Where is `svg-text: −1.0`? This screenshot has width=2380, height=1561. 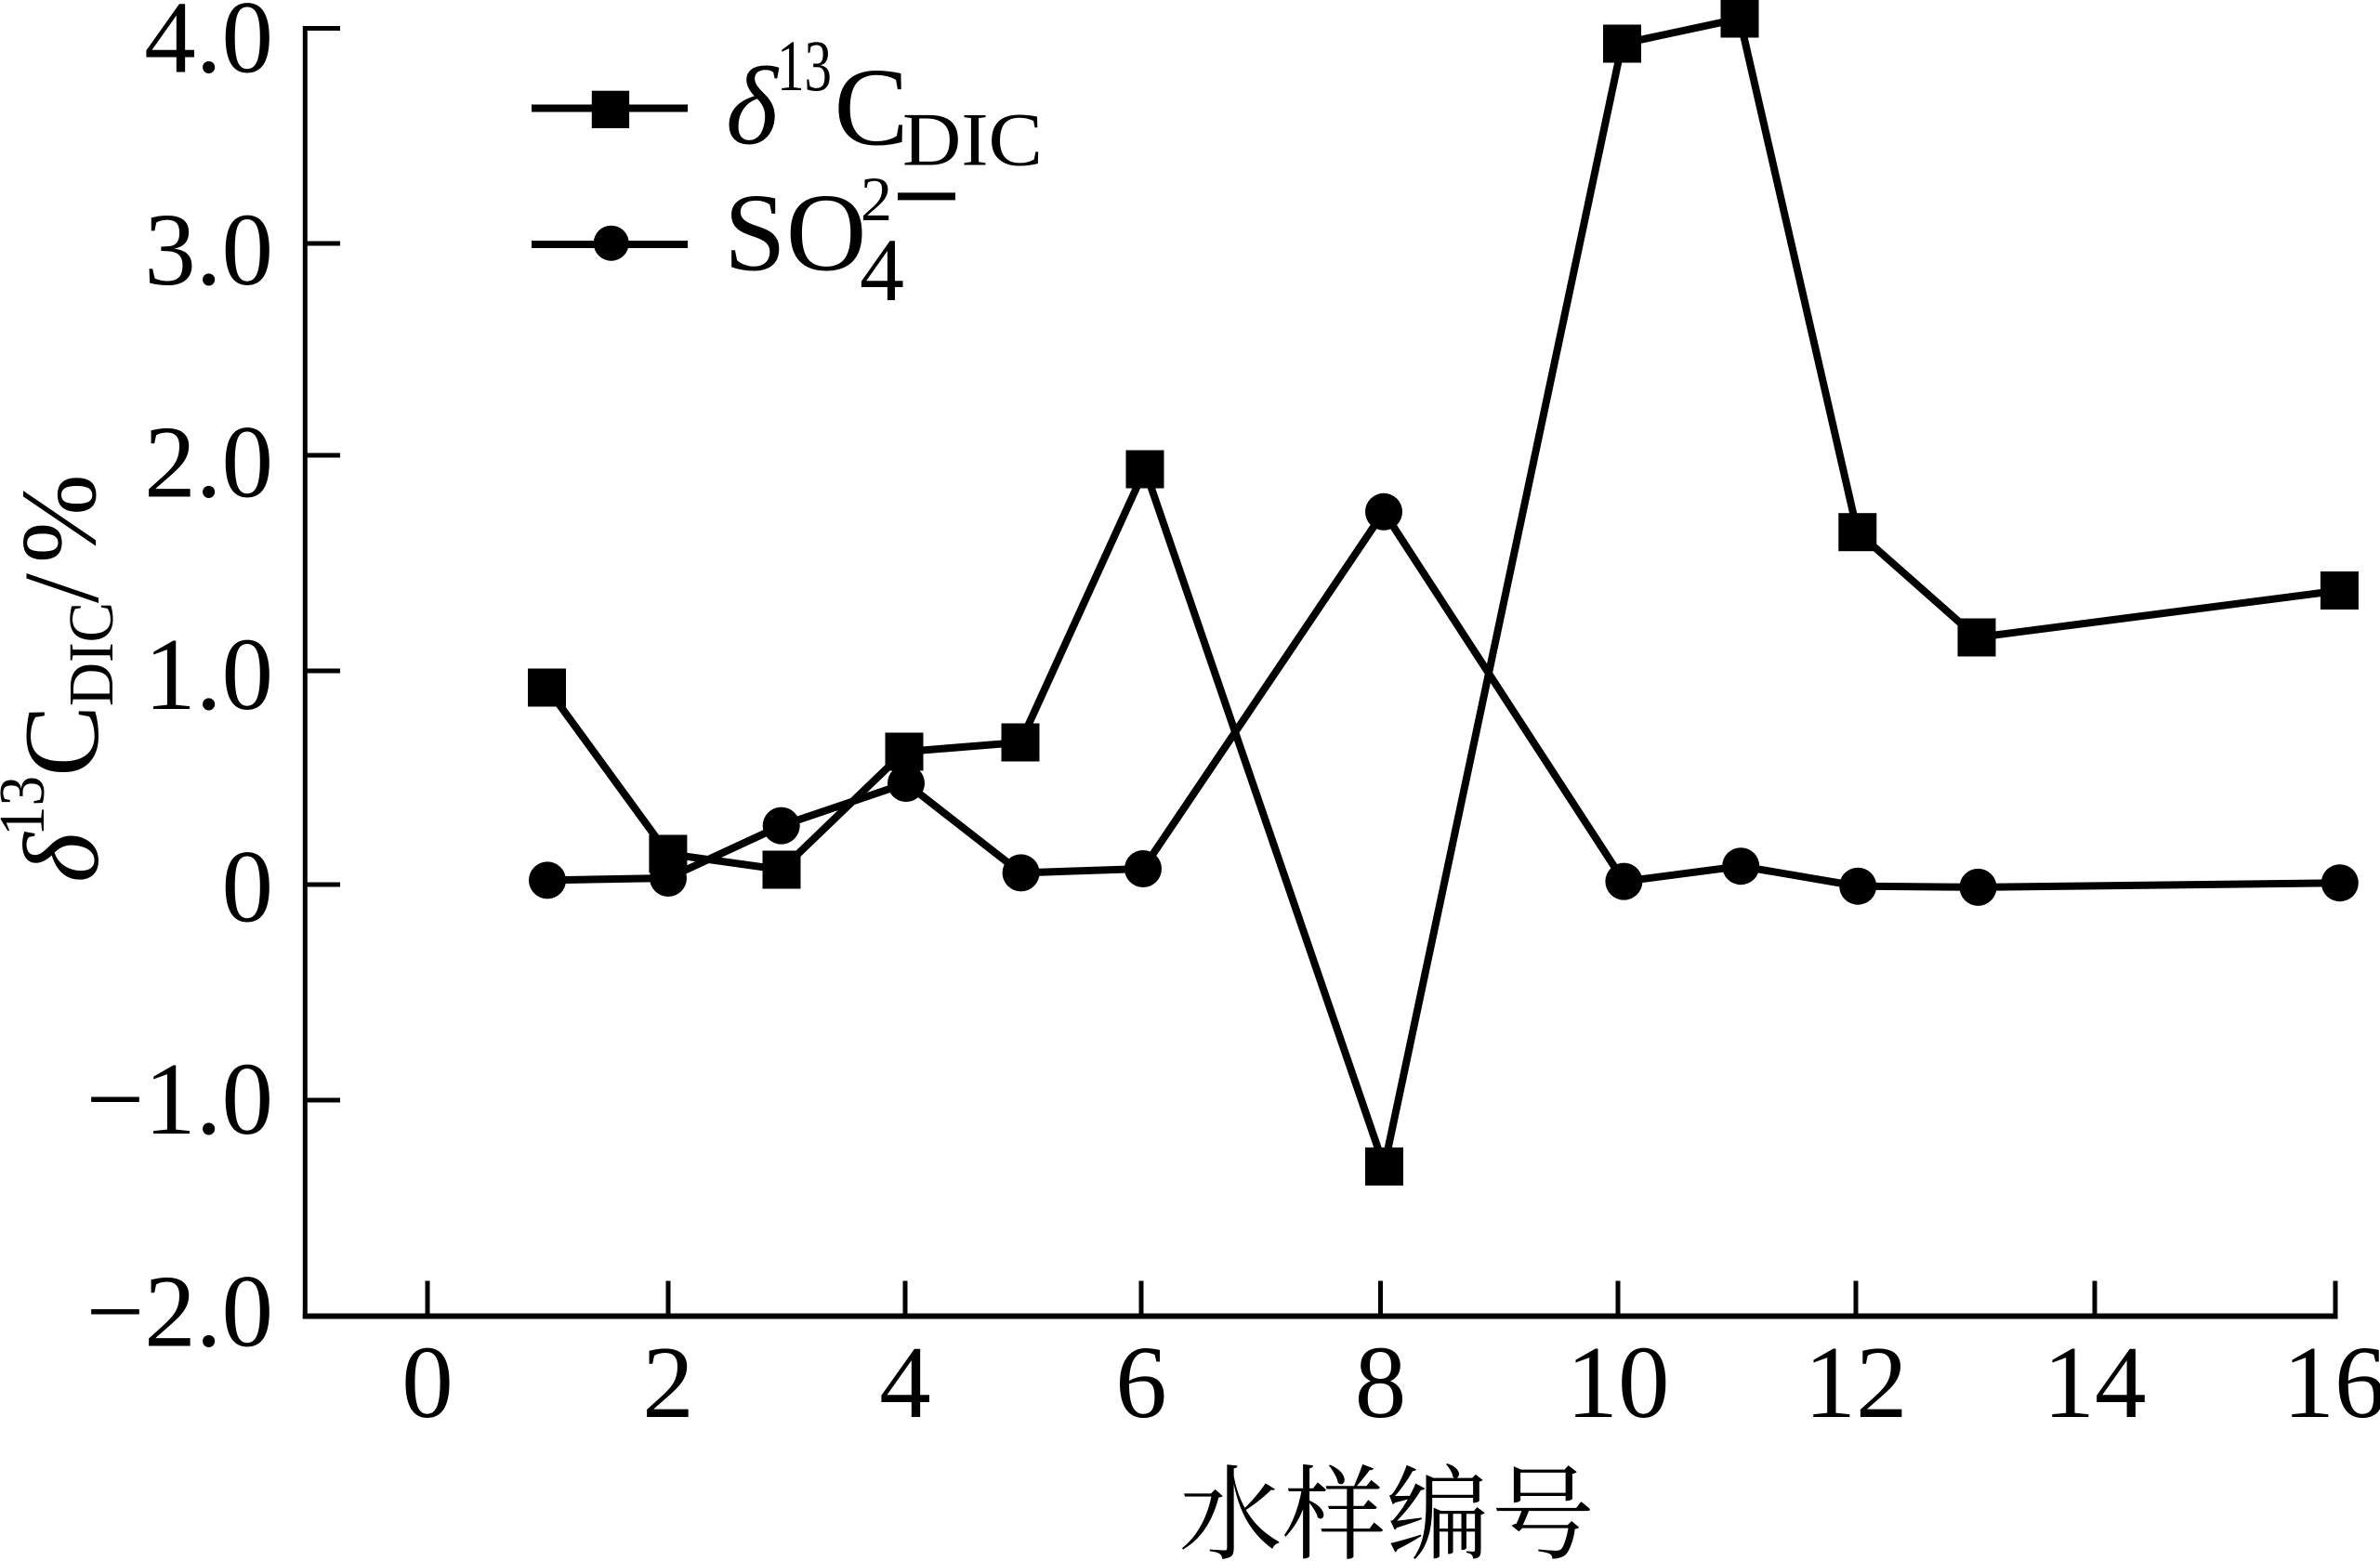
svg-text: −1.0 is located at coordinates (179, 1100).